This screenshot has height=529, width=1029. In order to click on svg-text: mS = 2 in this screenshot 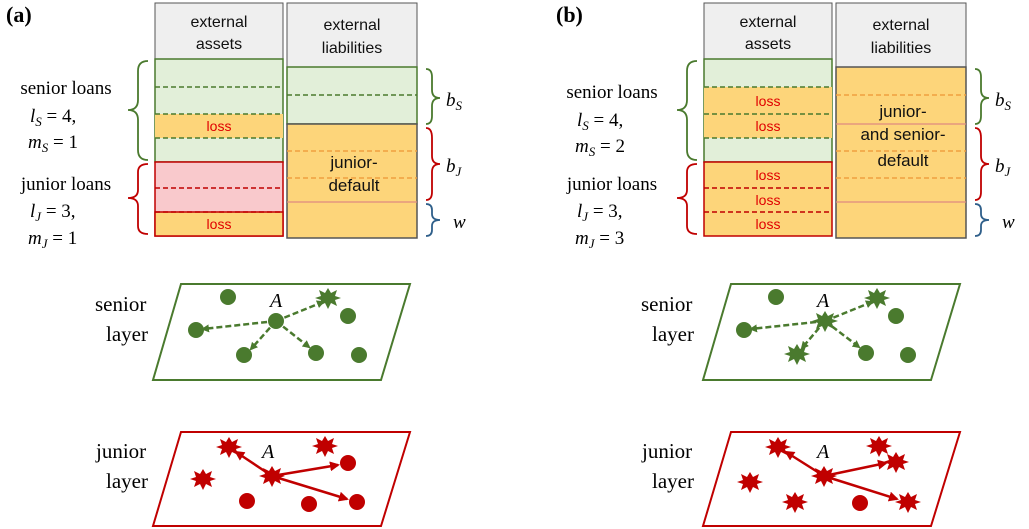, I will do `click(600, 147)`.